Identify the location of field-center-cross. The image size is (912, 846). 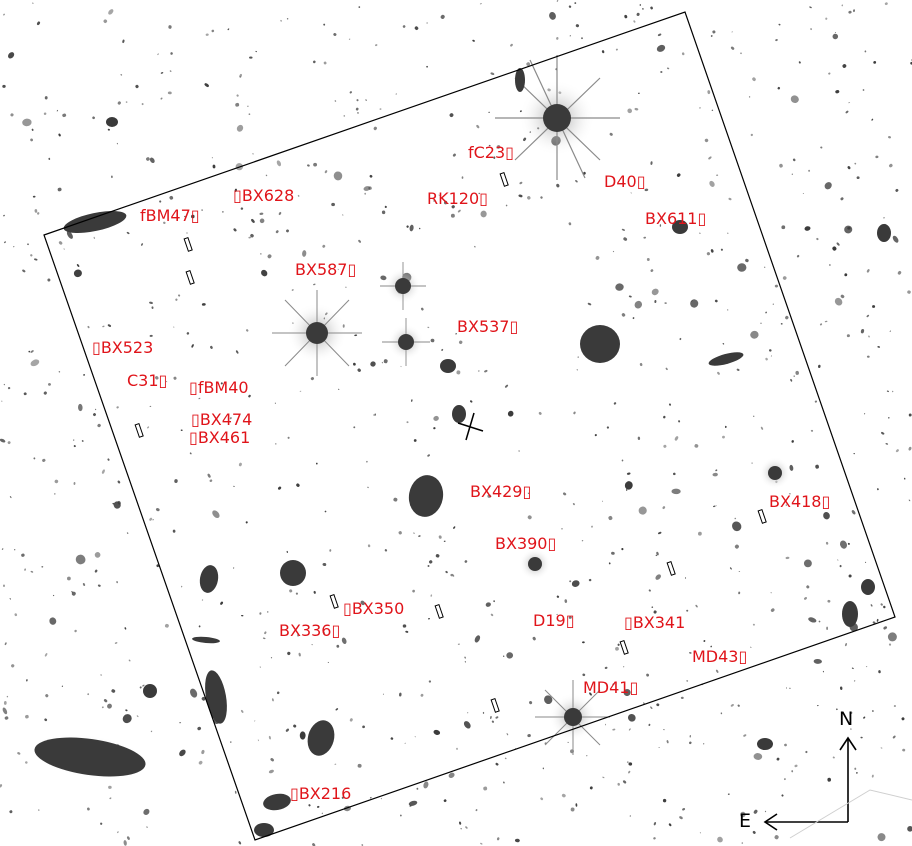
(470, 426).